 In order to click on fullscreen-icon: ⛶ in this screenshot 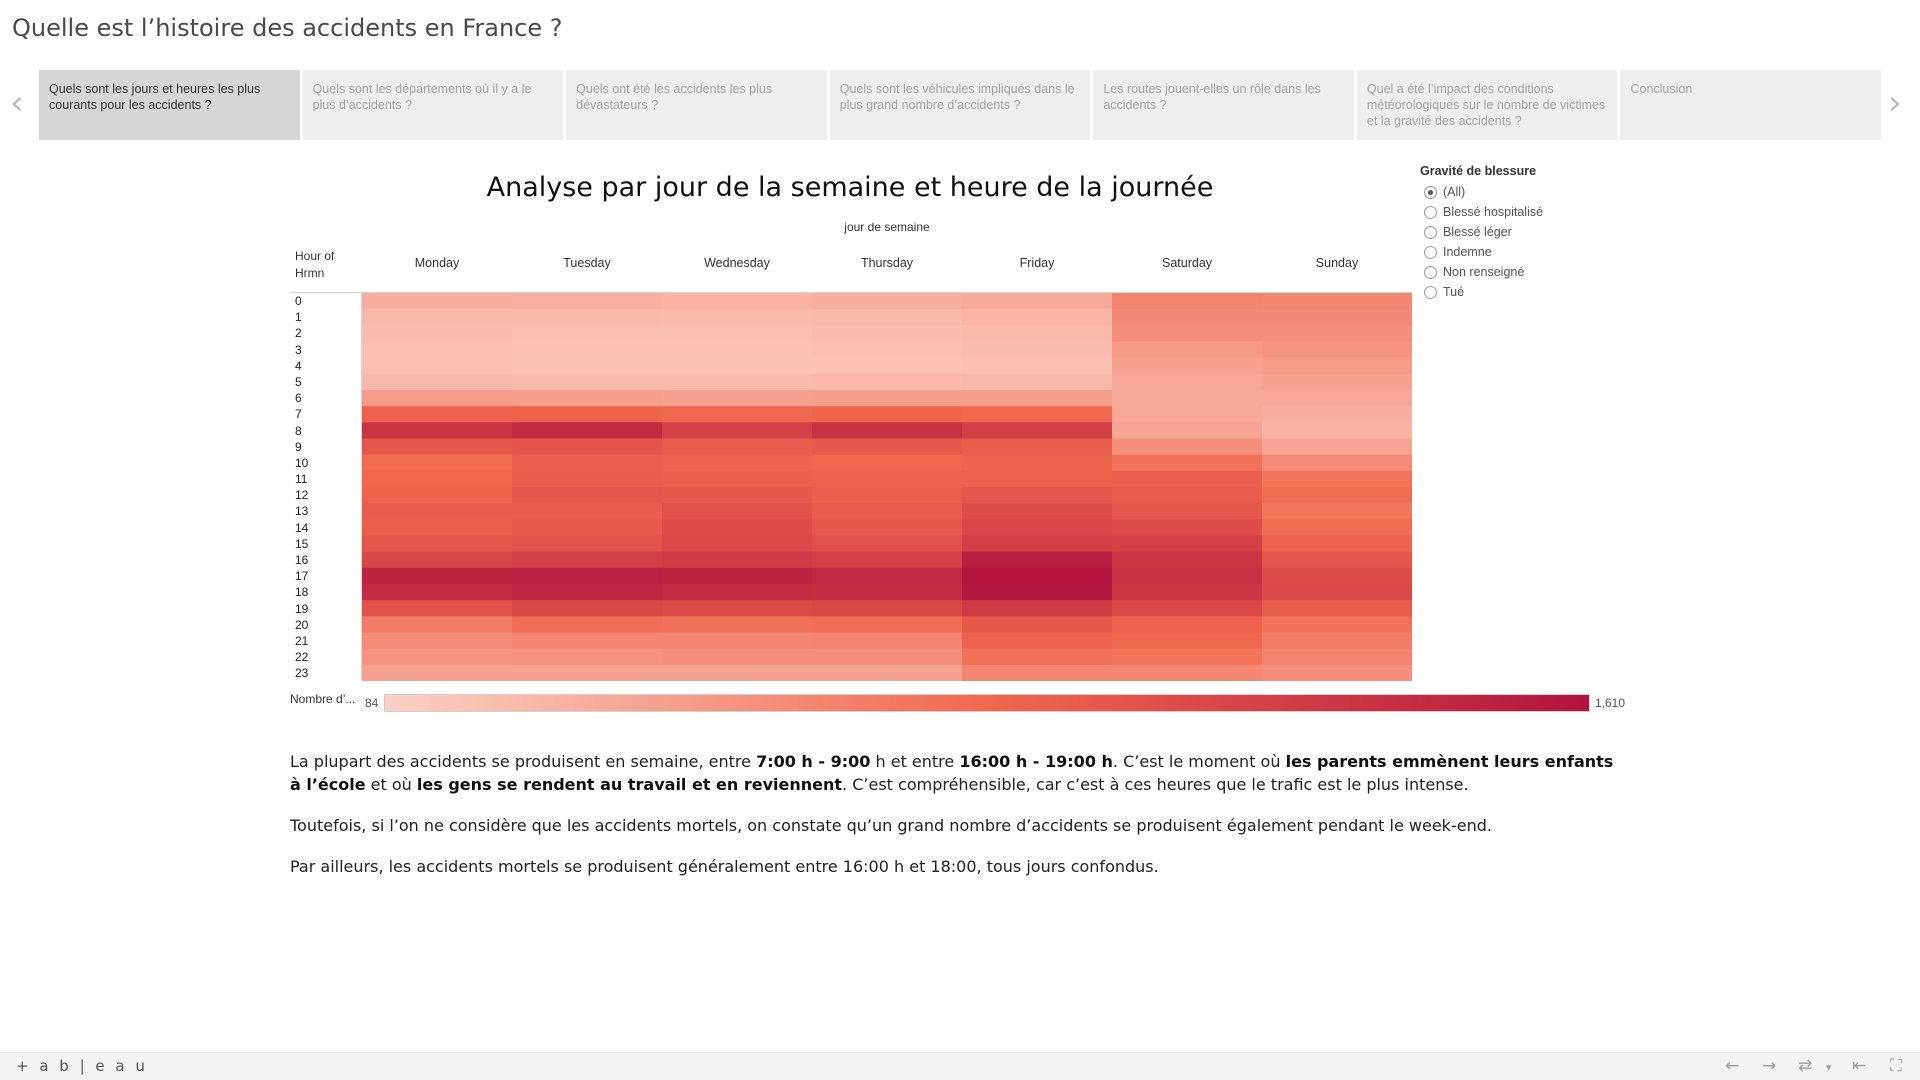, I will do `click(1896, 1066)`.